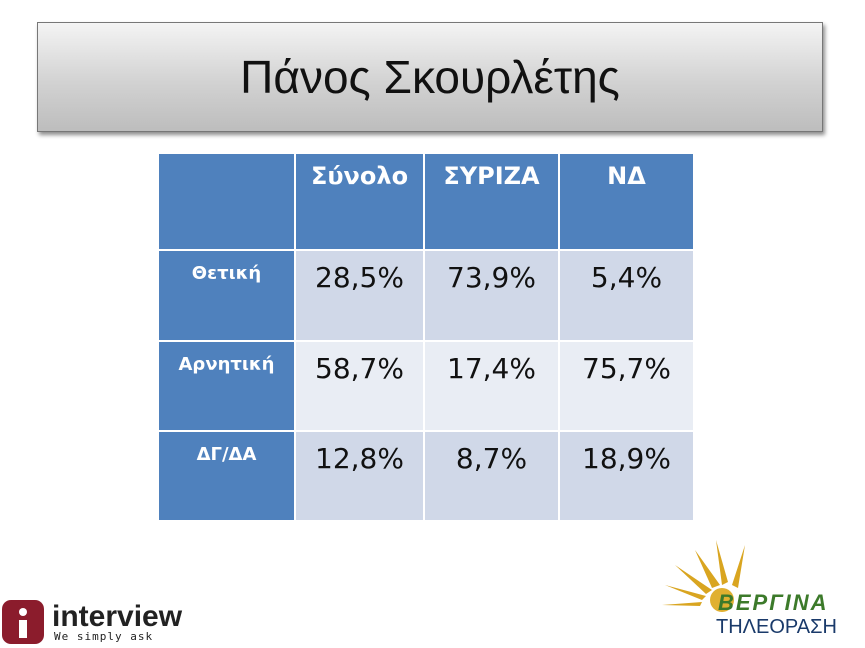 The width and height of the screenshot is (865, 648). Describe the element at coordinates (103, 636) in the screenshot. I see `interview-tagline: We simply ask` at that location.